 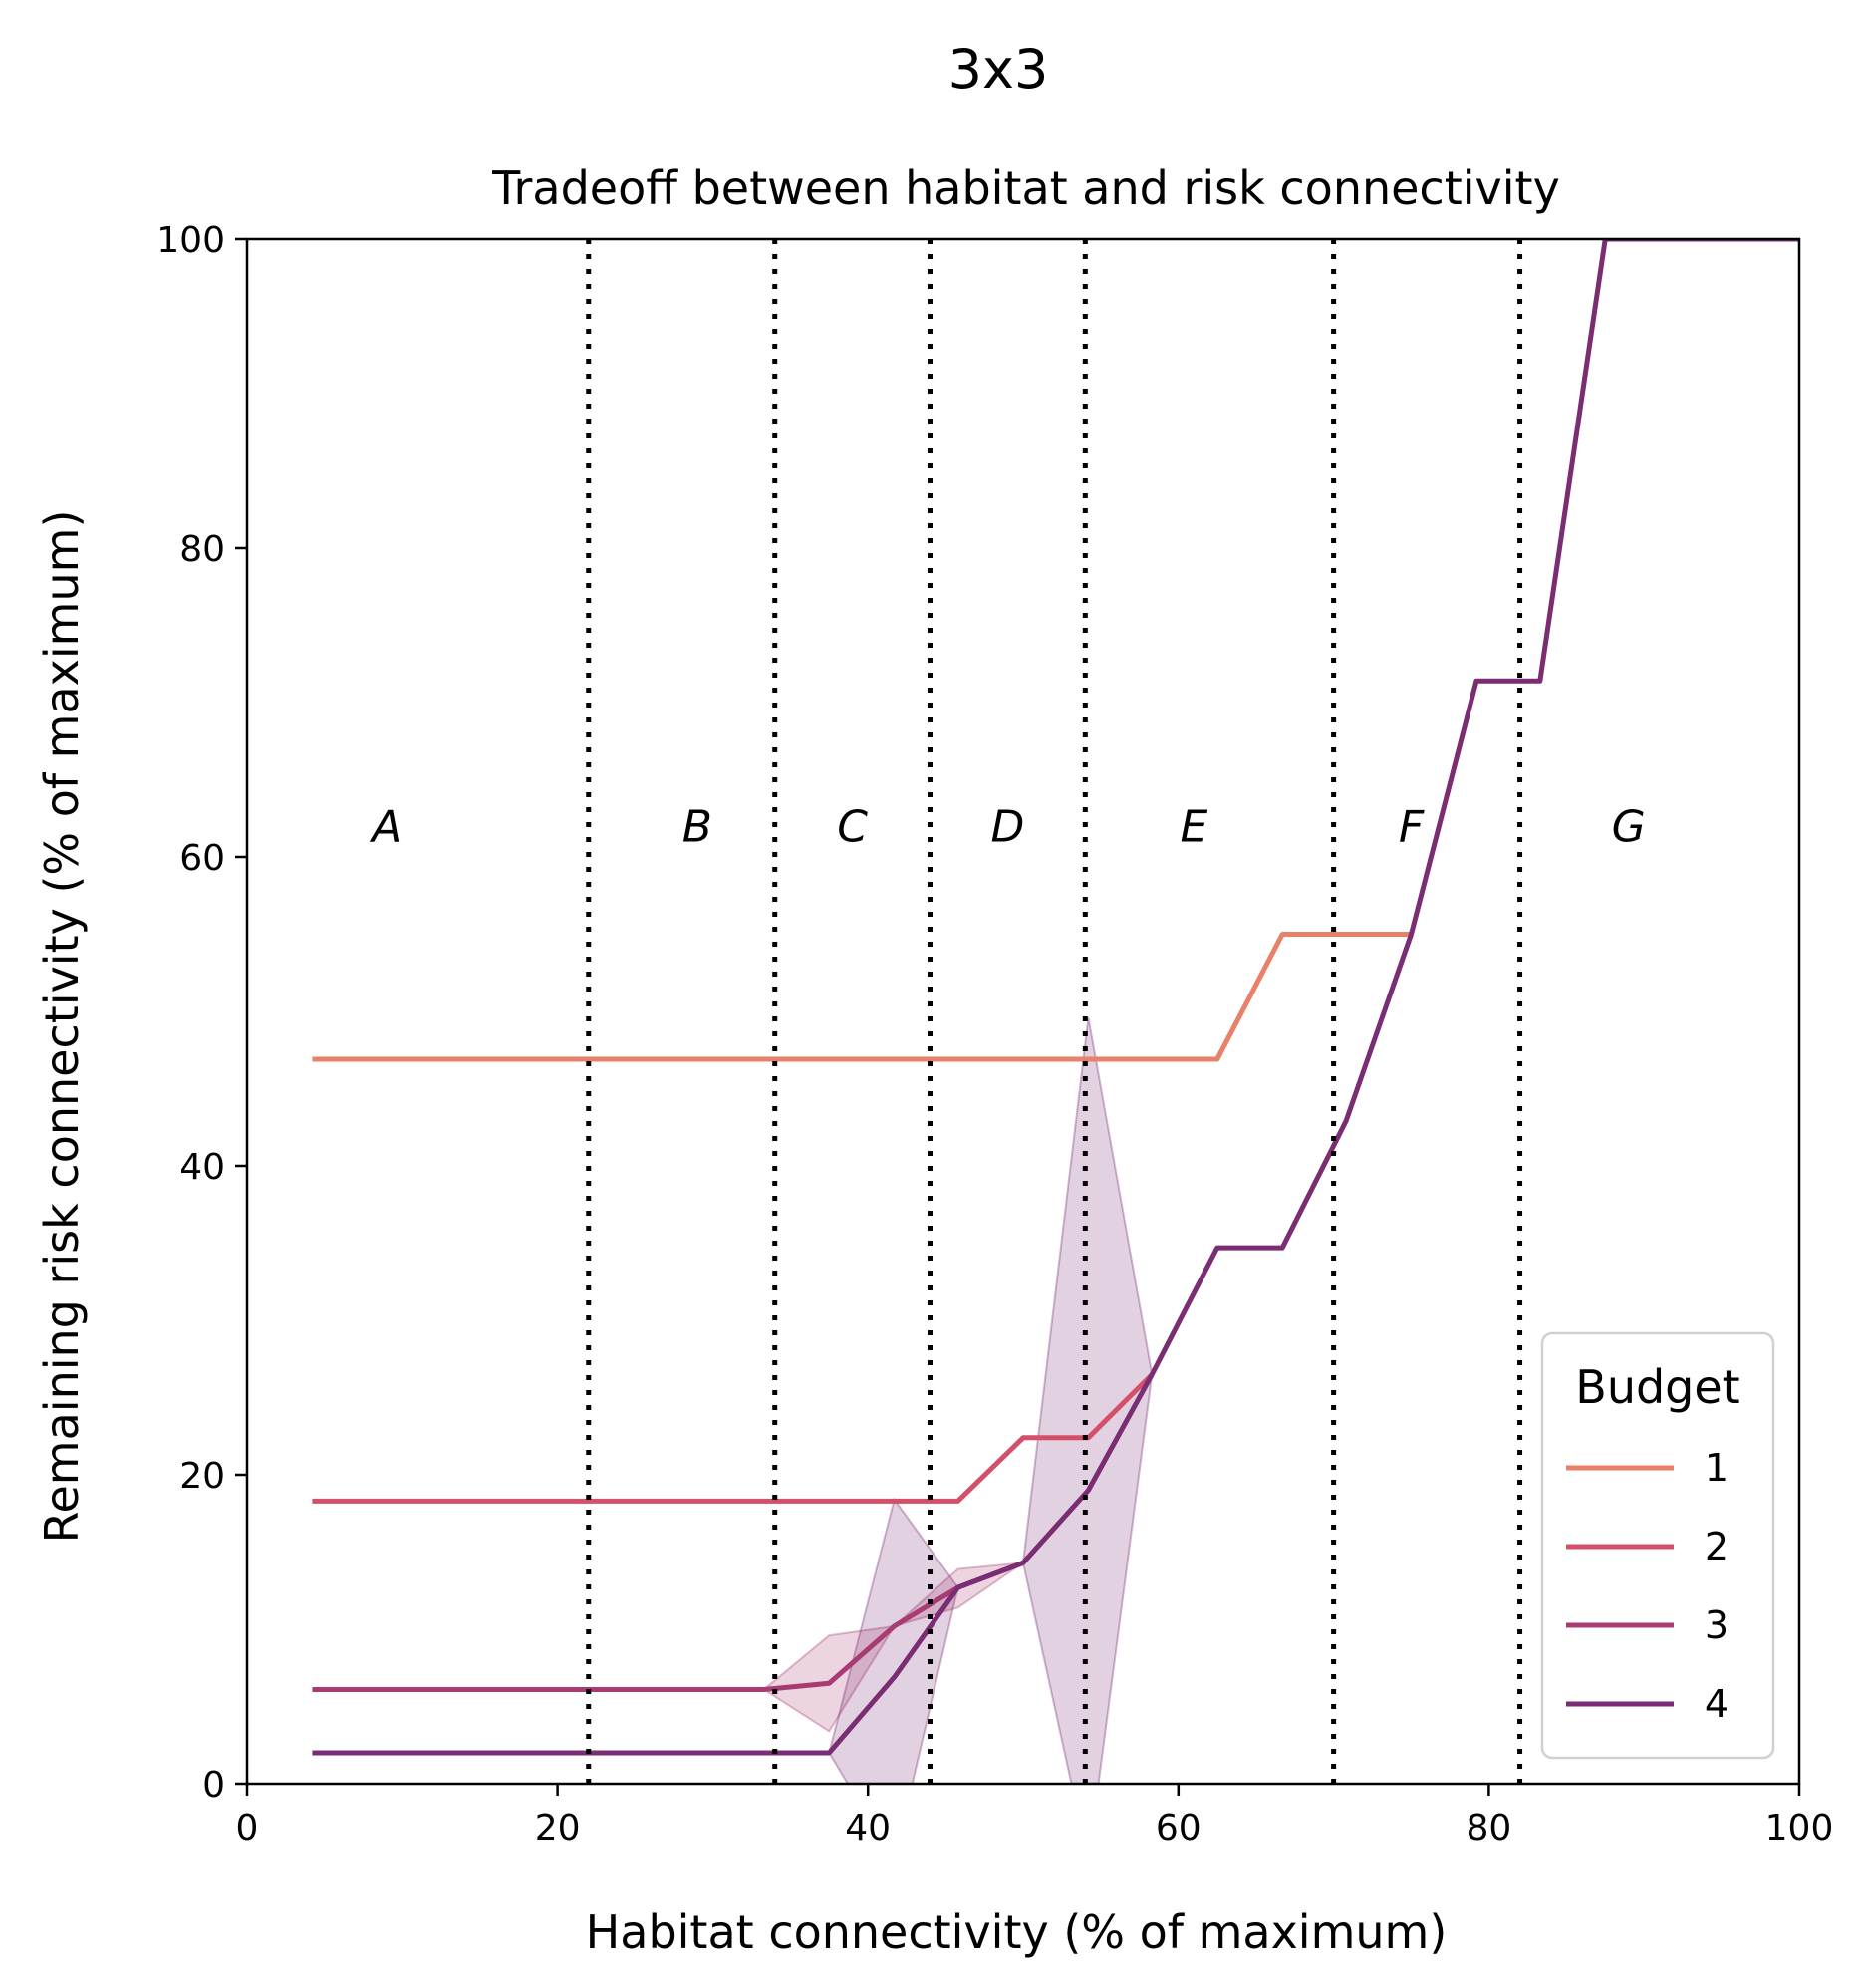 What do you see at coordinates (202, 859) in the screenshot?
I see `y-tick-label: 60` at bounding box center [202, 859].